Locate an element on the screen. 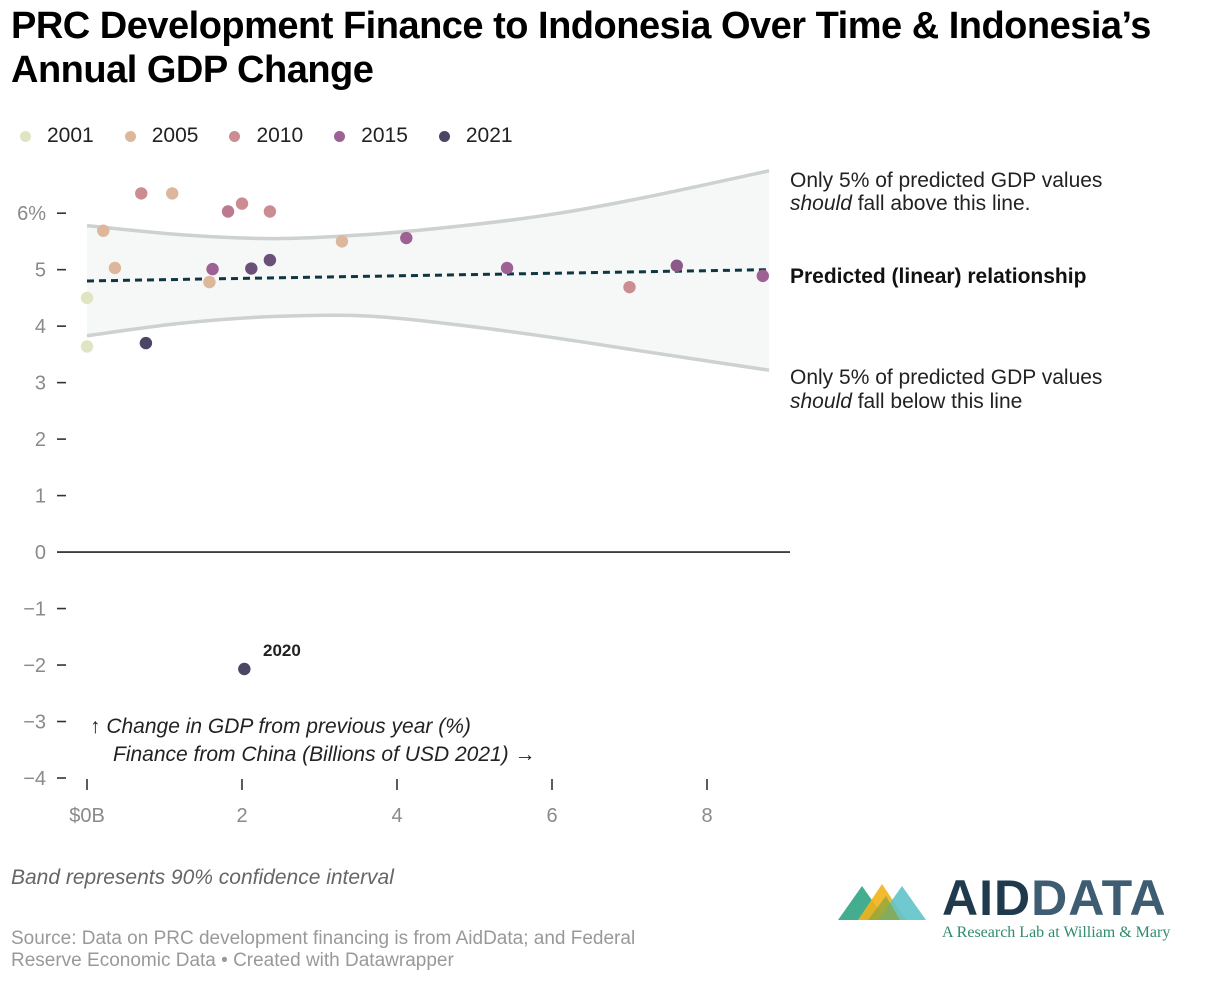 Image resolution: width=1220 pixels, height=984 pixels. lower-band-annotation: Only 5% of predicted GDP values is located at coordinates (946, 377).